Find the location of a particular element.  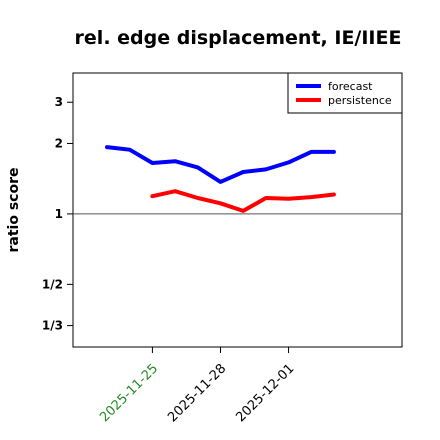

x-tick-label: 2025-11-25 is located at coordinates (129, 393).